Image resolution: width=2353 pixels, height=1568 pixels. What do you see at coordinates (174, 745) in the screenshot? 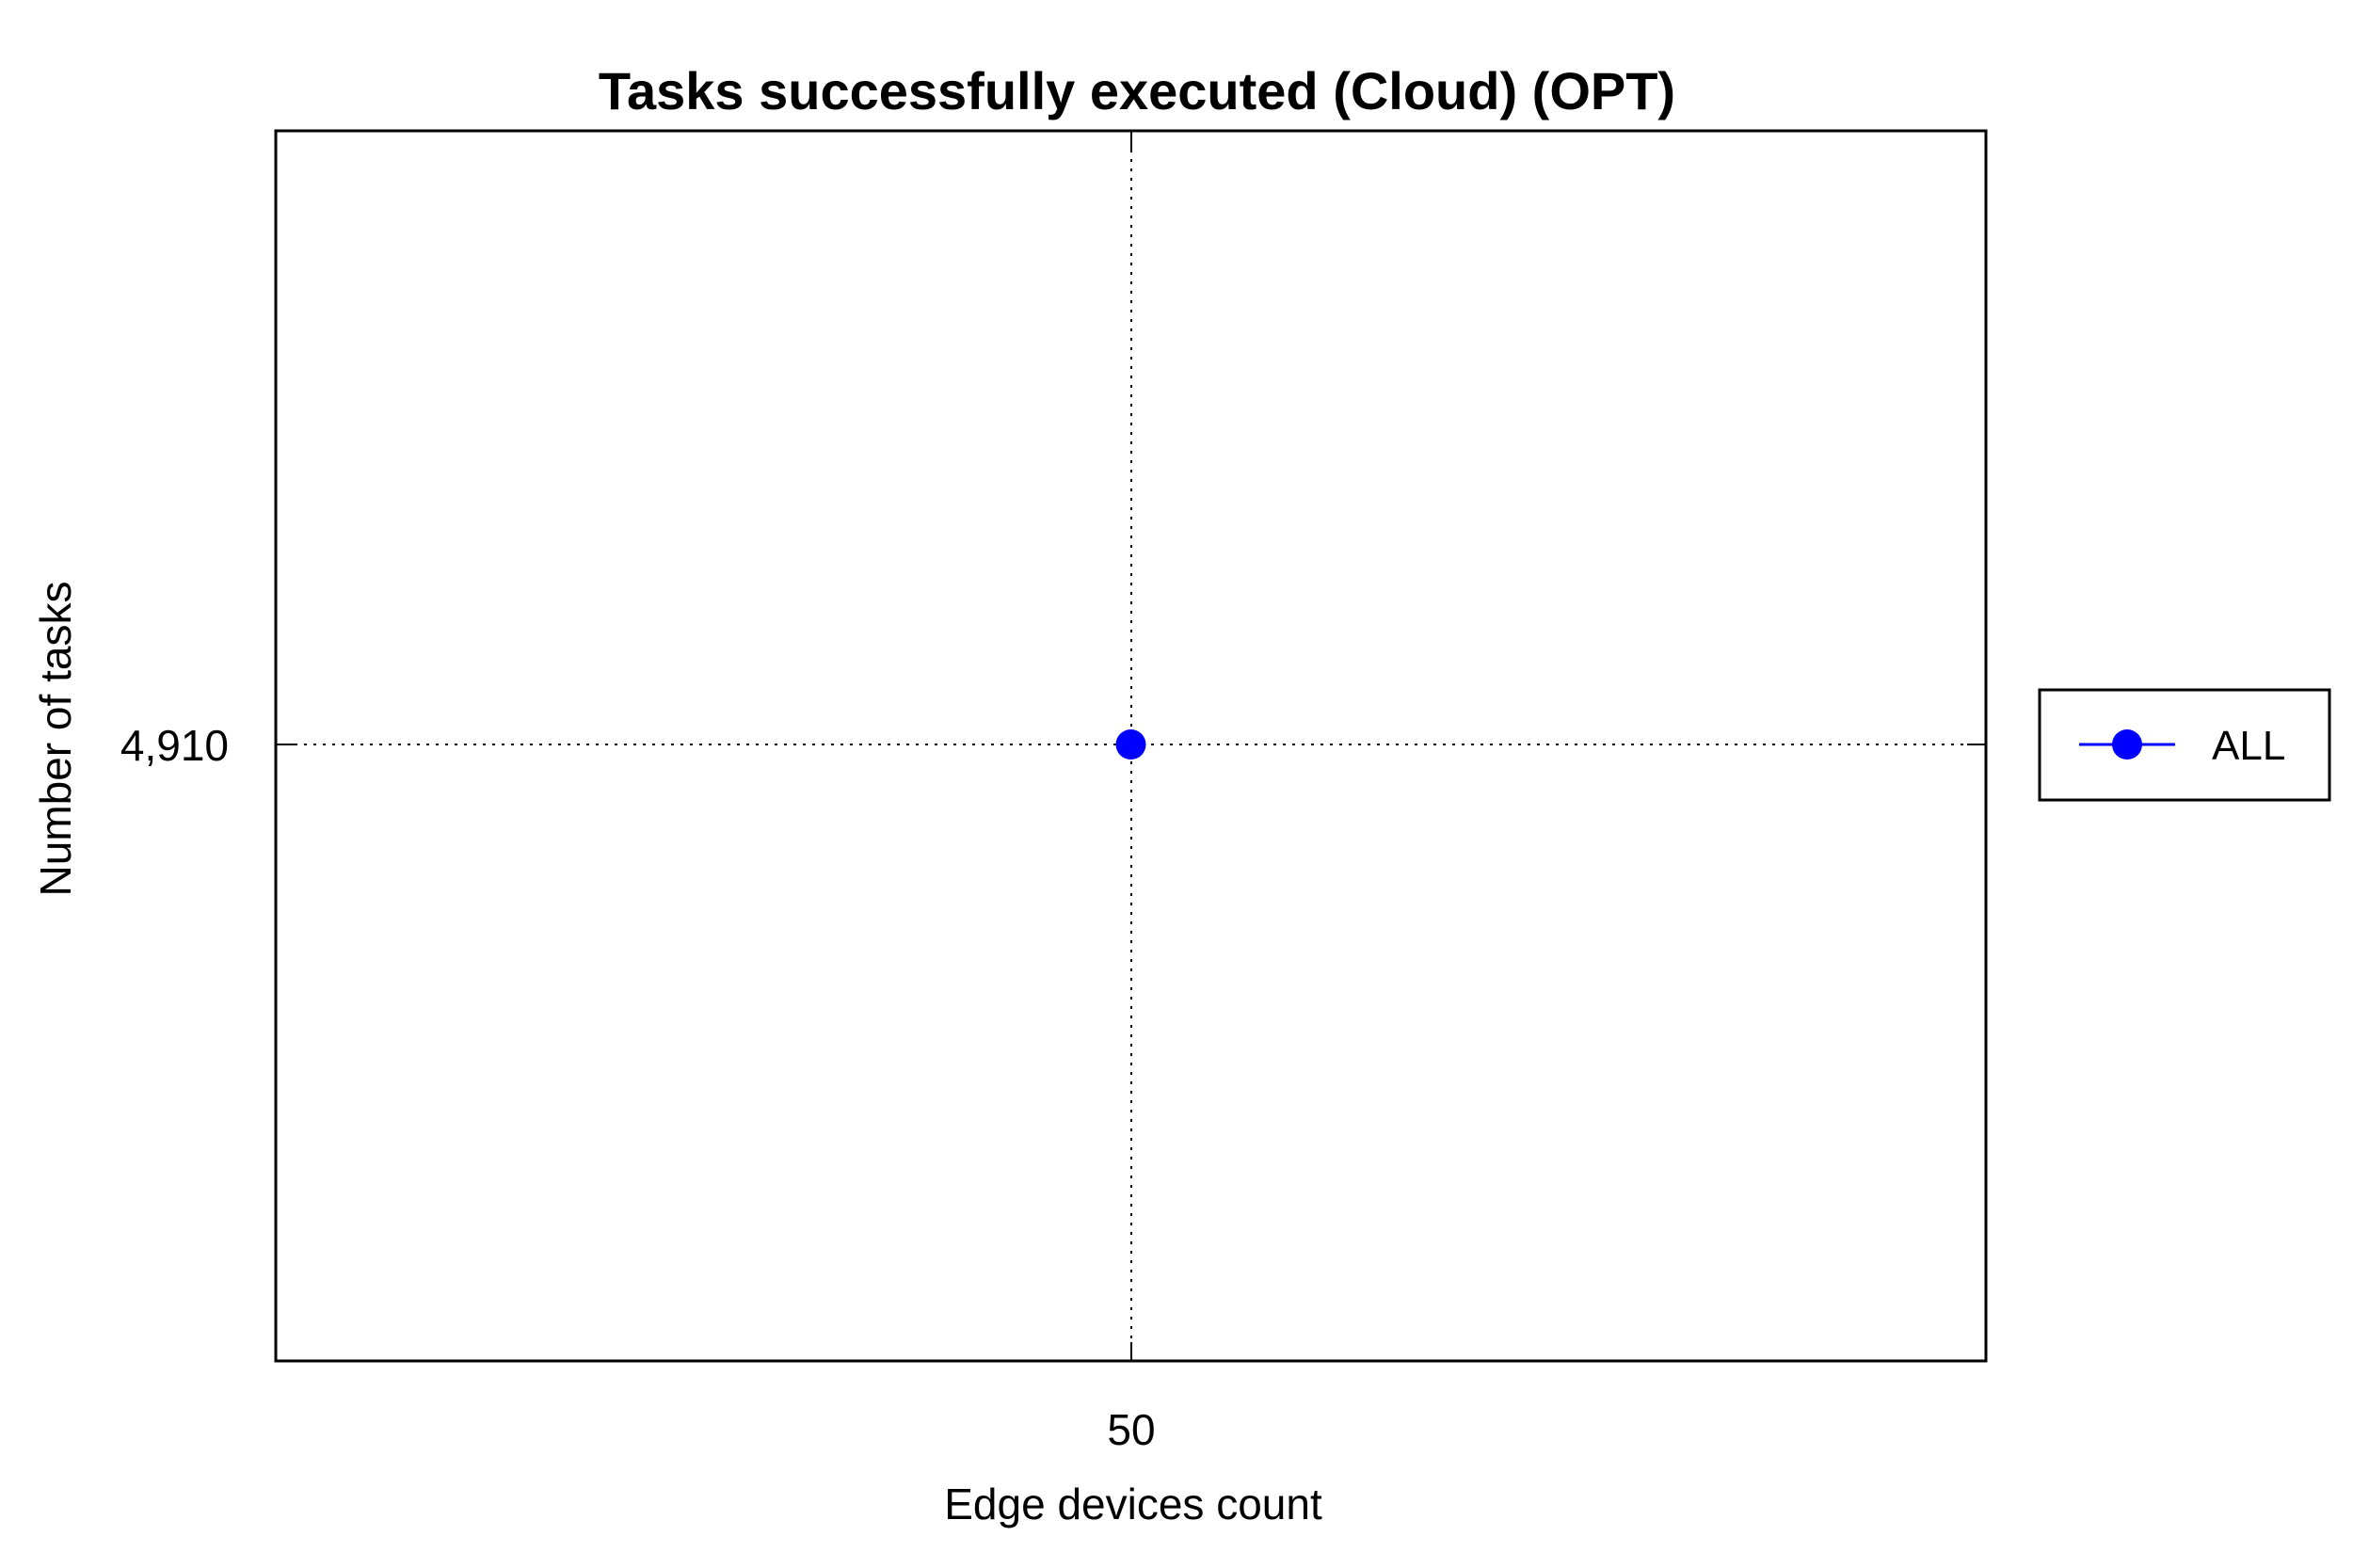
I see `y-tick-label: 4,910` at bounding box center [174, 745].